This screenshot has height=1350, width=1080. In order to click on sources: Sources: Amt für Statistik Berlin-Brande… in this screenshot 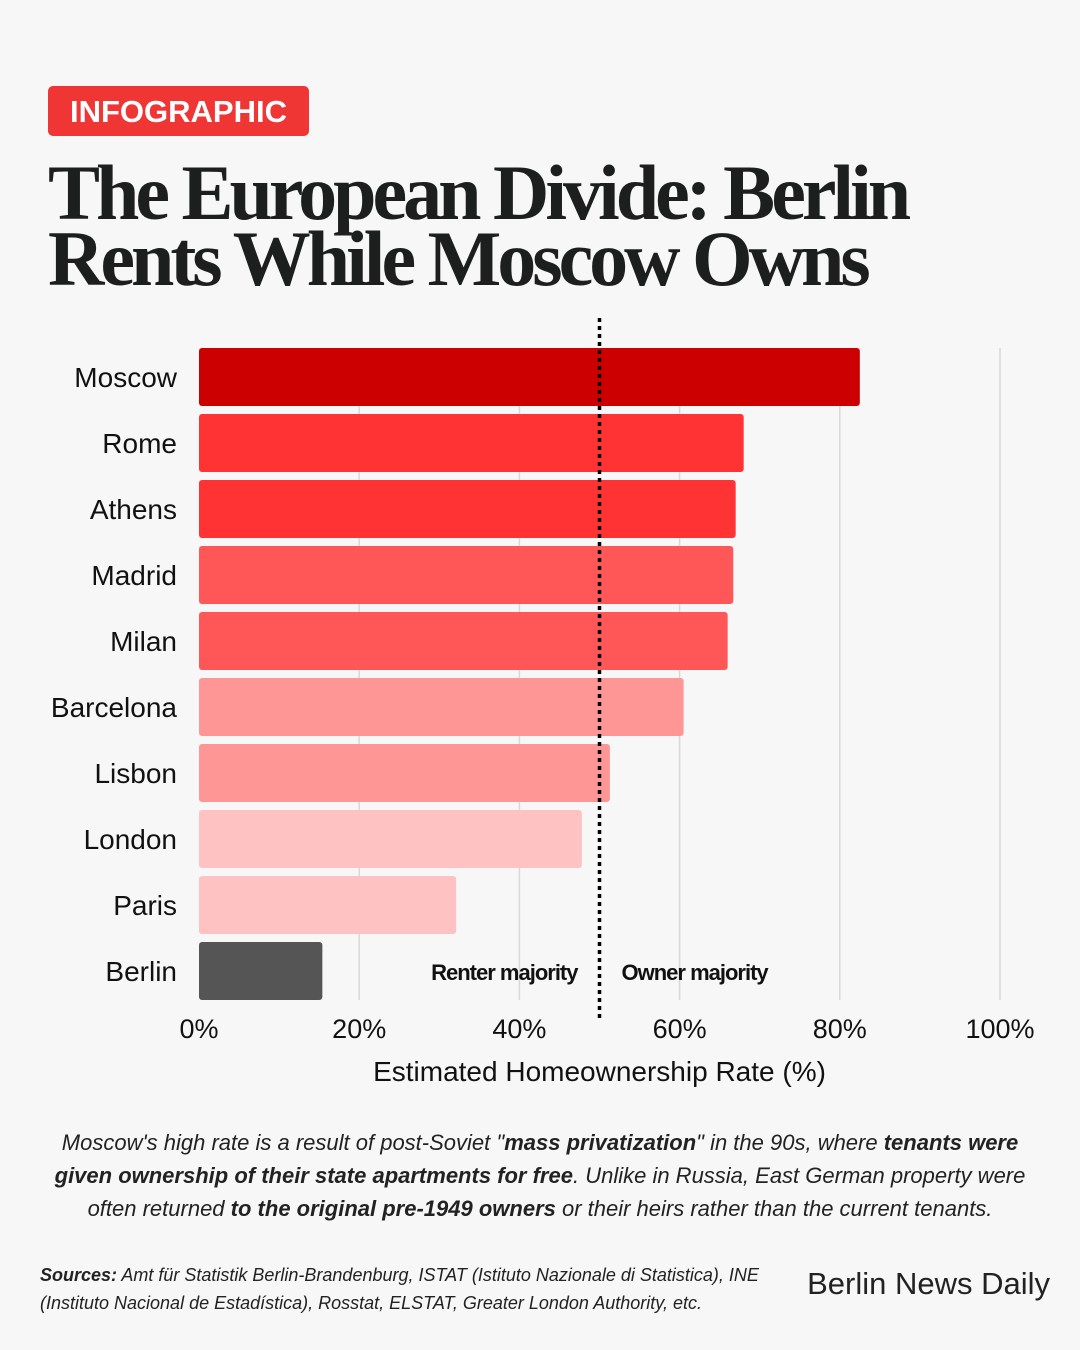, I will do `click(420, 1289)`.